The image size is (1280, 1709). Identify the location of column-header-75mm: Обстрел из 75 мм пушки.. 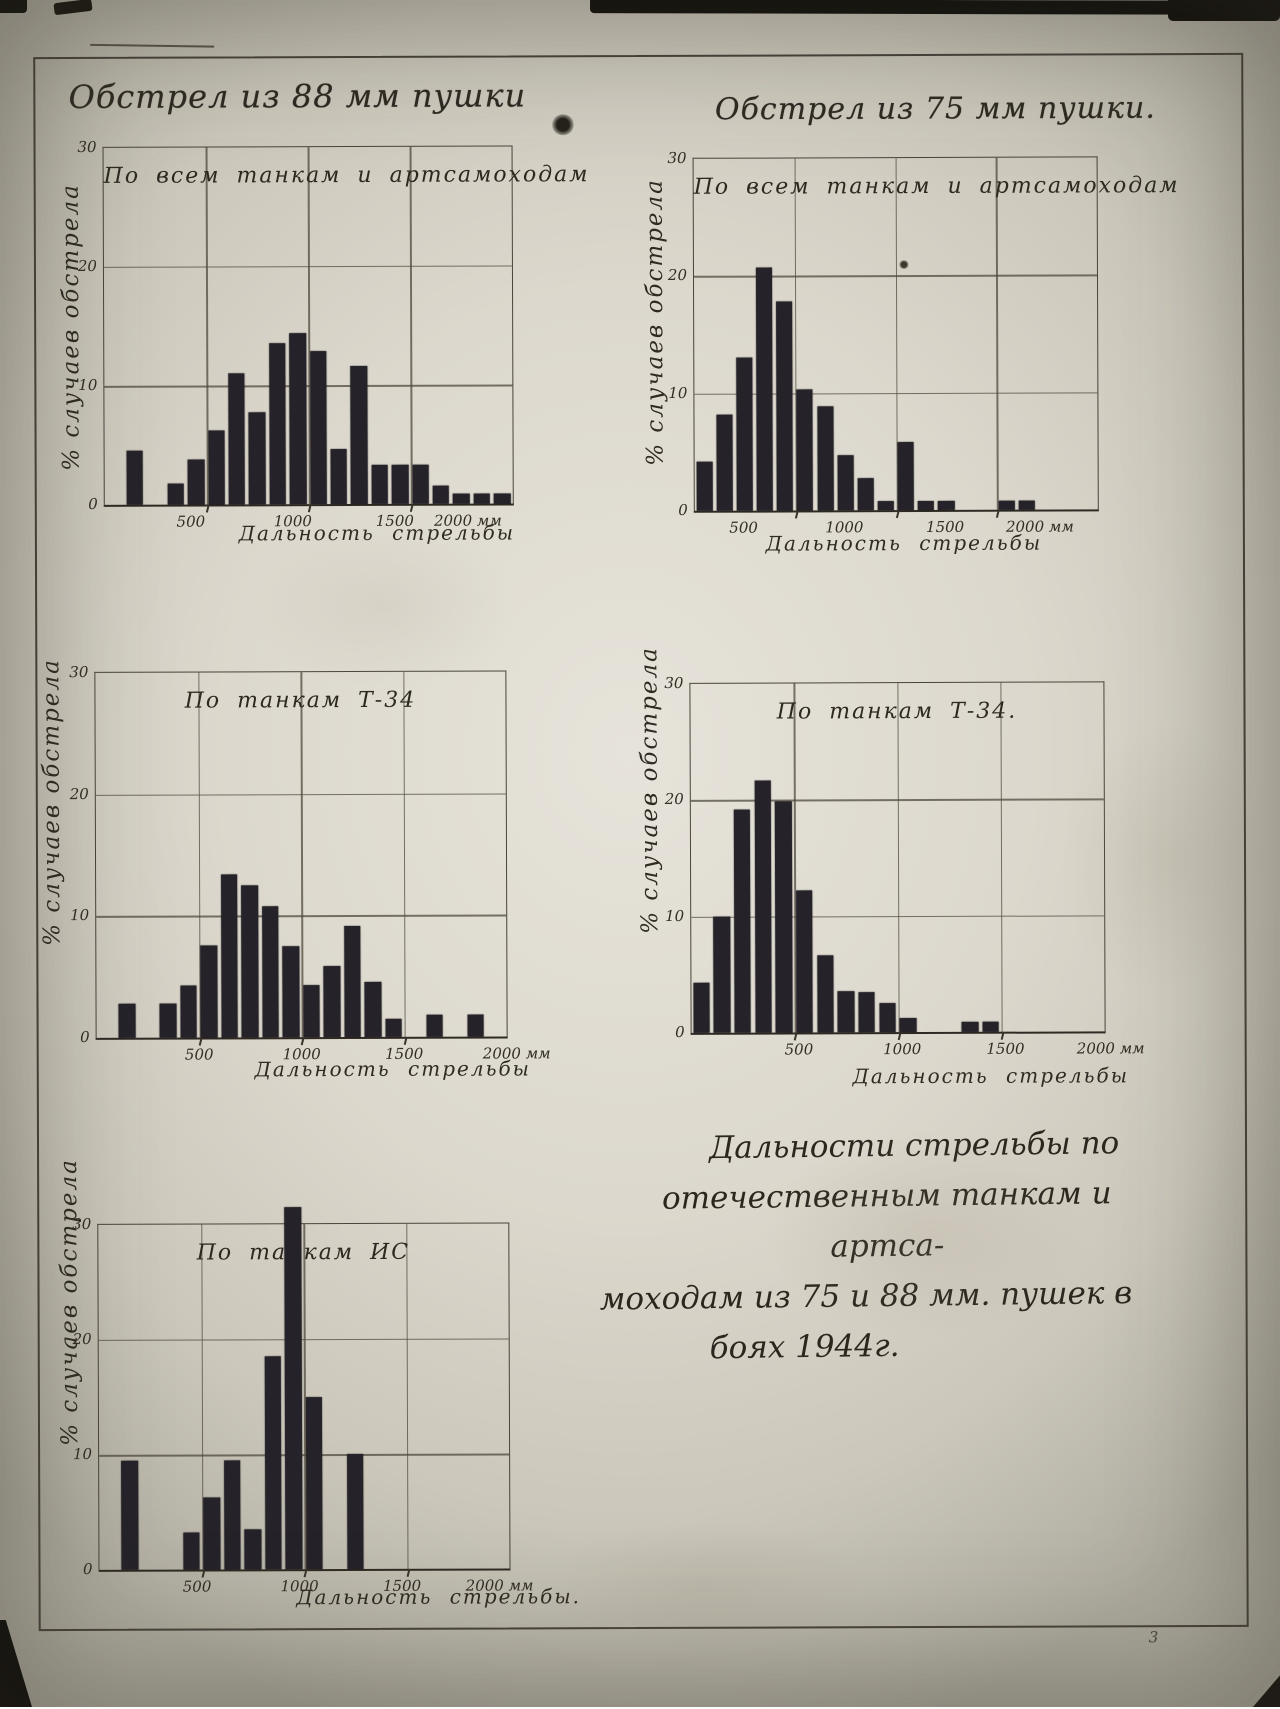
(935, 109).